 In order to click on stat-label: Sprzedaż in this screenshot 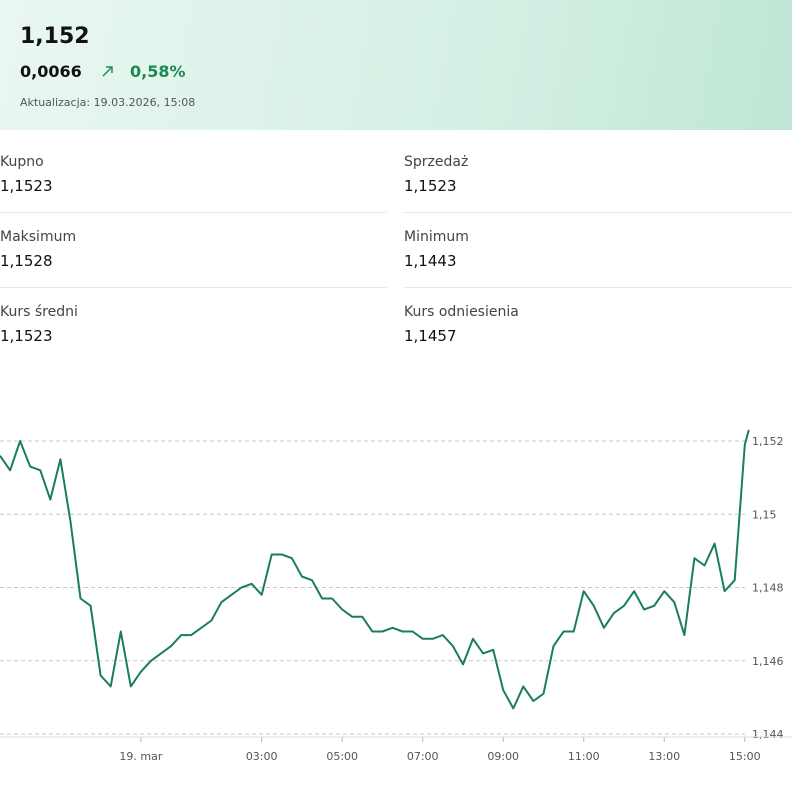, I will do `click(436, 162)`.